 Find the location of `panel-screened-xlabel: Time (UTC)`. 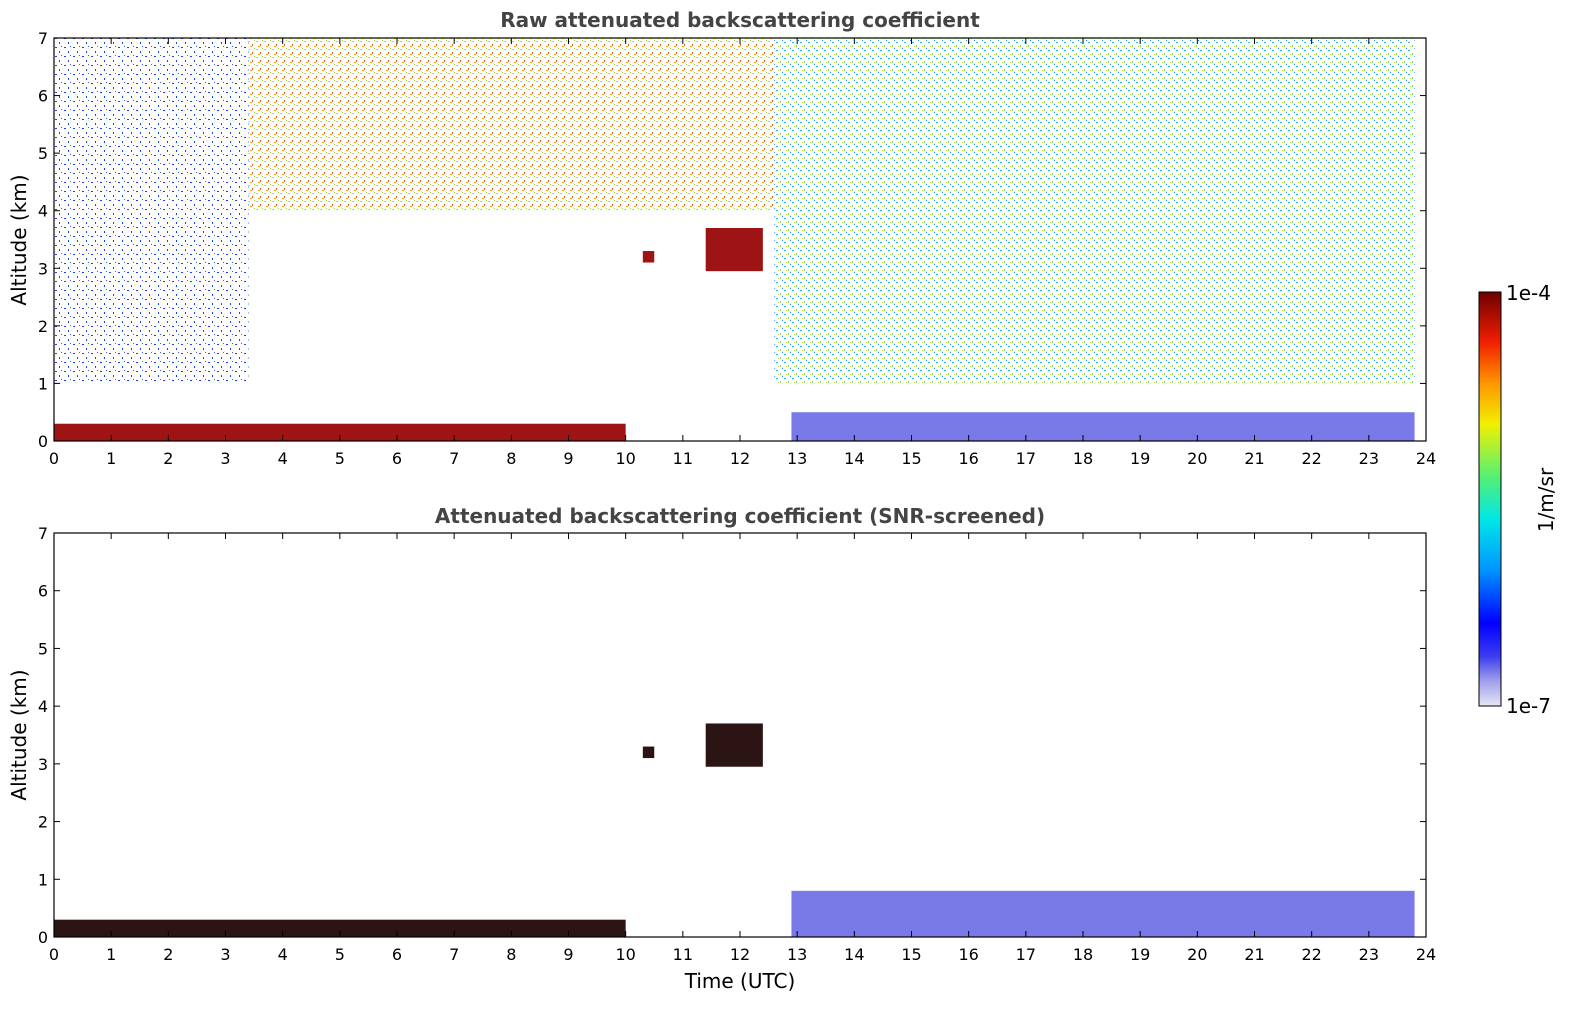

panel-screened-xlabel: Time (UTC) is located at coordinates (740, 981).